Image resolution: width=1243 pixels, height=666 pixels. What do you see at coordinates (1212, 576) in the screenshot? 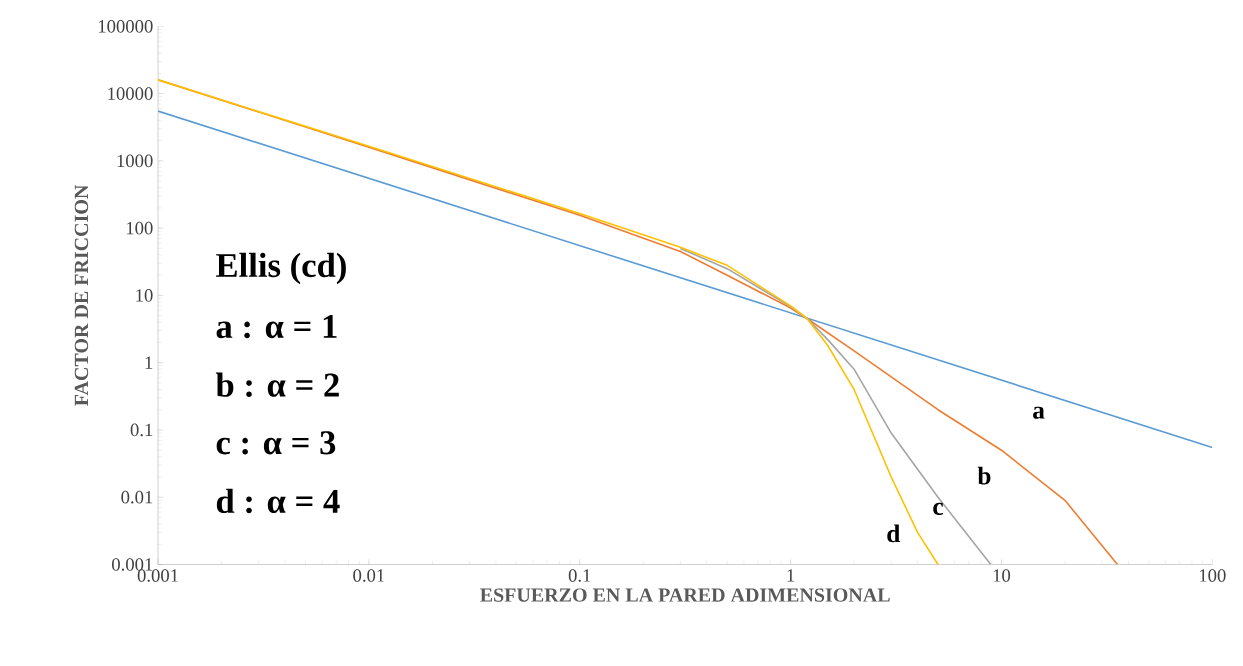
I see `x-tick-label: 100` at bounding box center [1212, 576].